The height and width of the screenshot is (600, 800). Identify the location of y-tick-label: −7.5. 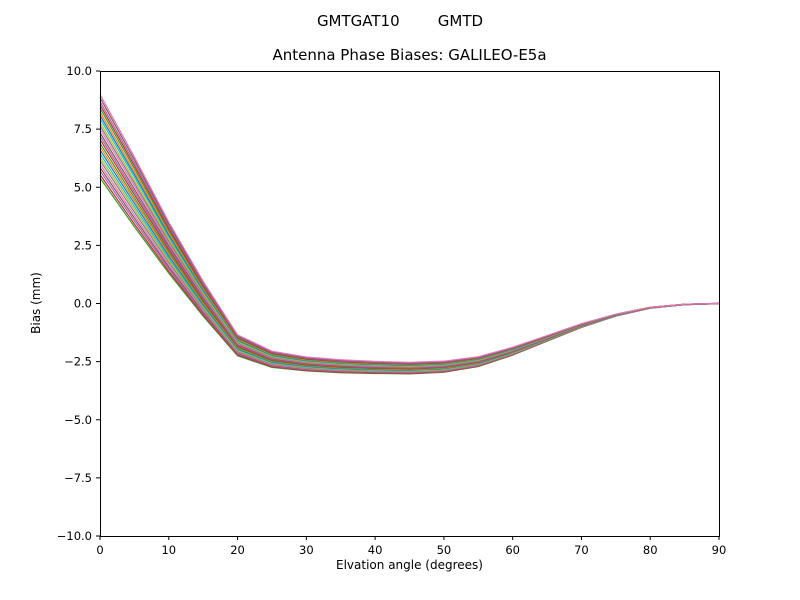
(78, 478).